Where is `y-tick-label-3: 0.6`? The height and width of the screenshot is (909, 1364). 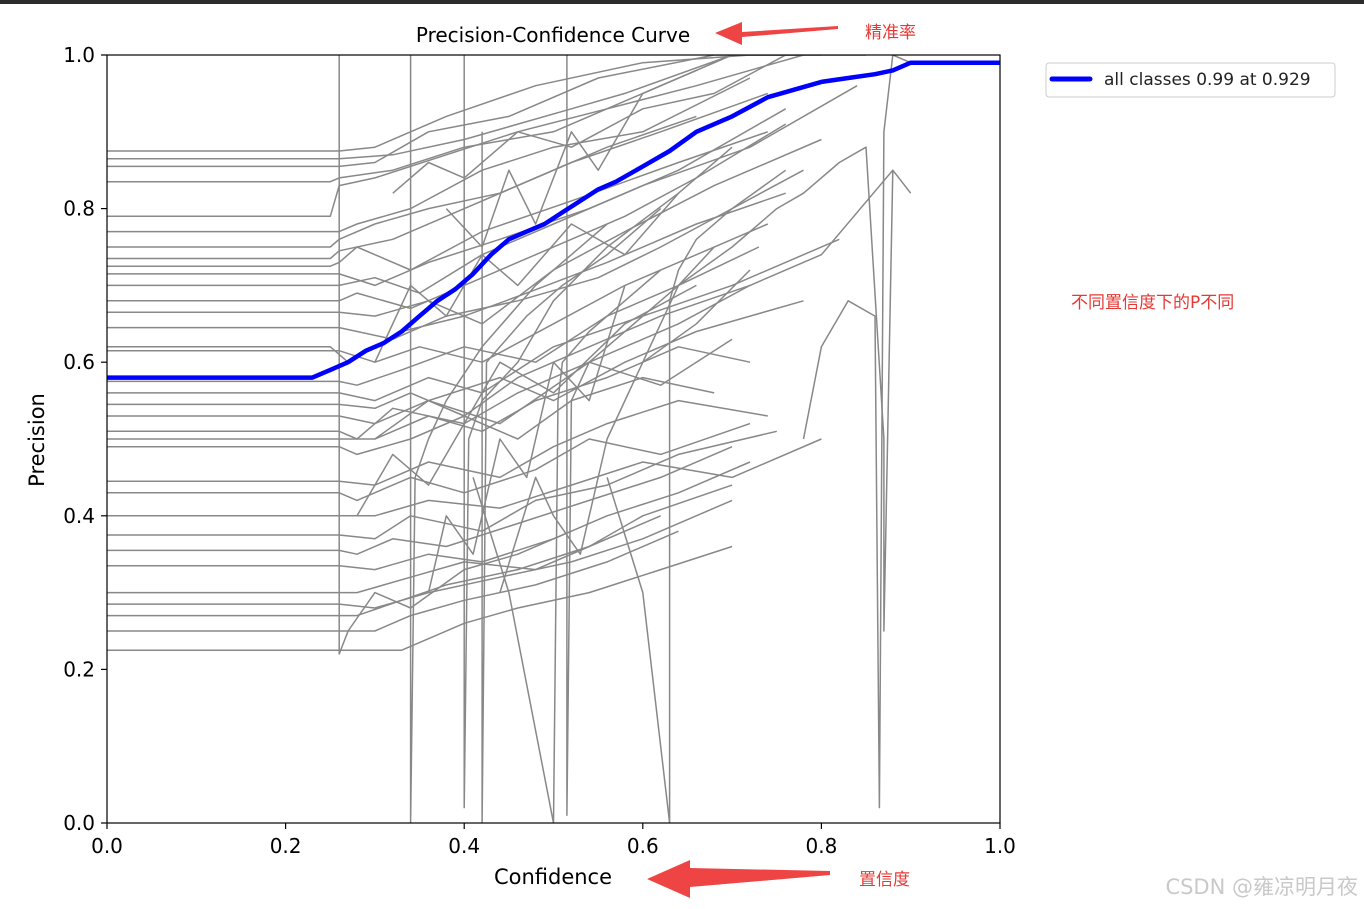 y-tick-label-3: 0.6 is located at coordinates (79, 362).